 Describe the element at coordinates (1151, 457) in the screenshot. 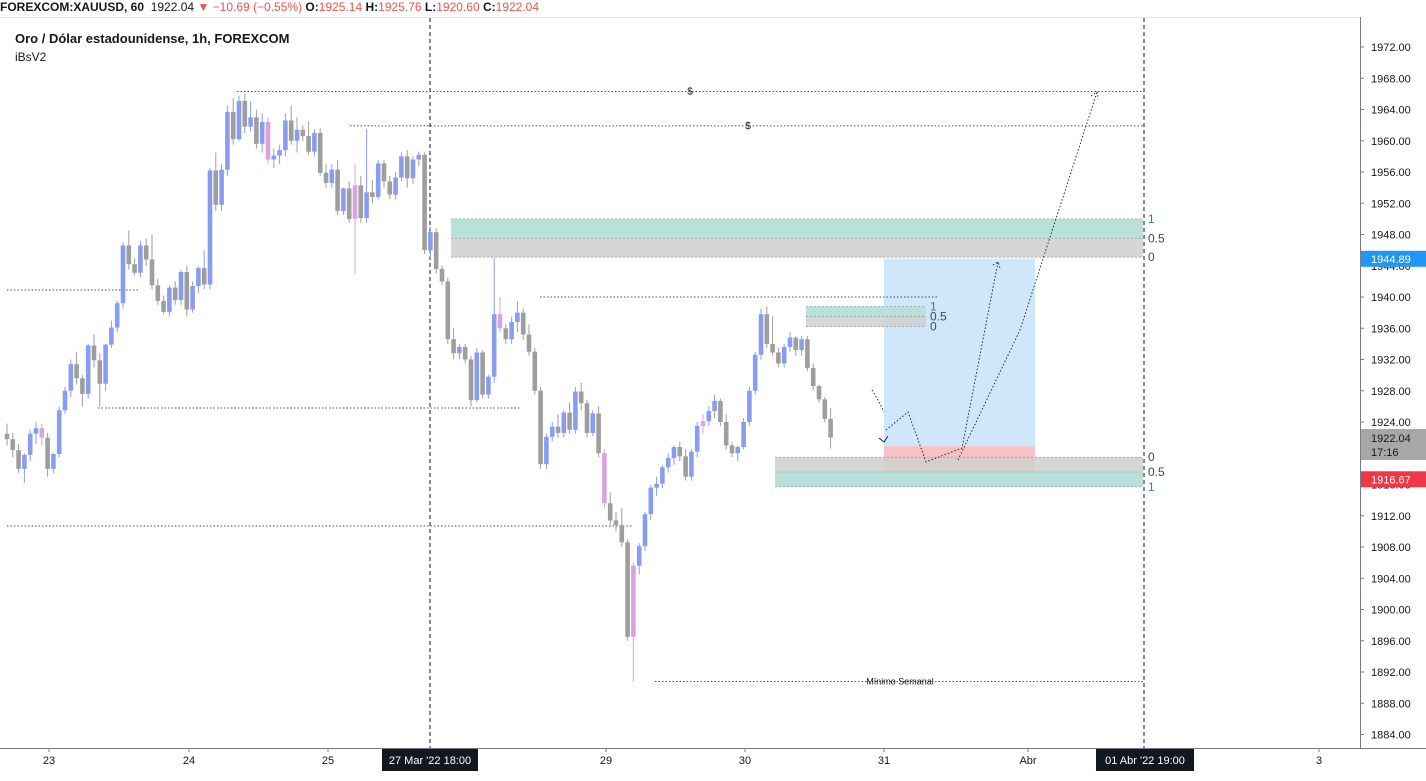

I see `zone-demand-label: 0` at that location.